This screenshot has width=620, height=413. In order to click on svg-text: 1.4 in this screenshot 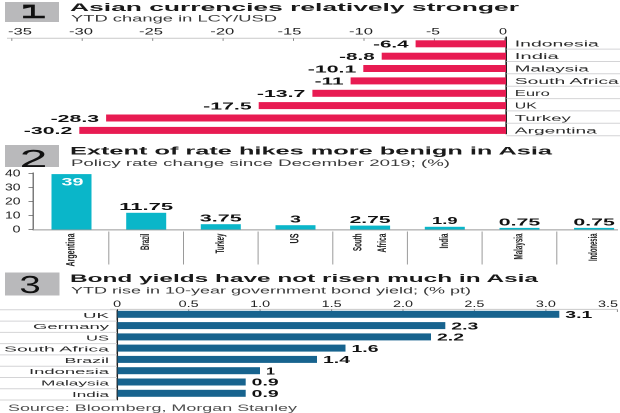, I will do `click(337, 360)`.